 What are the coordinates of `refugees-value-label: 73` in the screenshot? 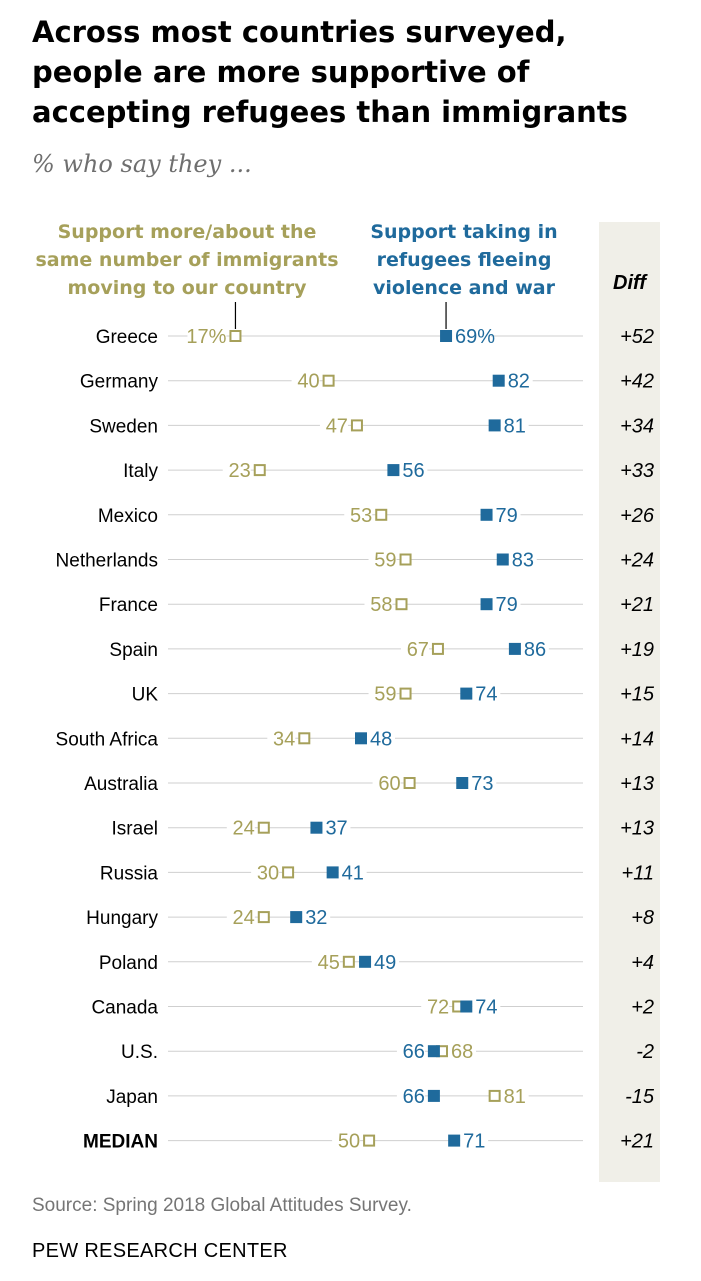 It's located at (482, 784).